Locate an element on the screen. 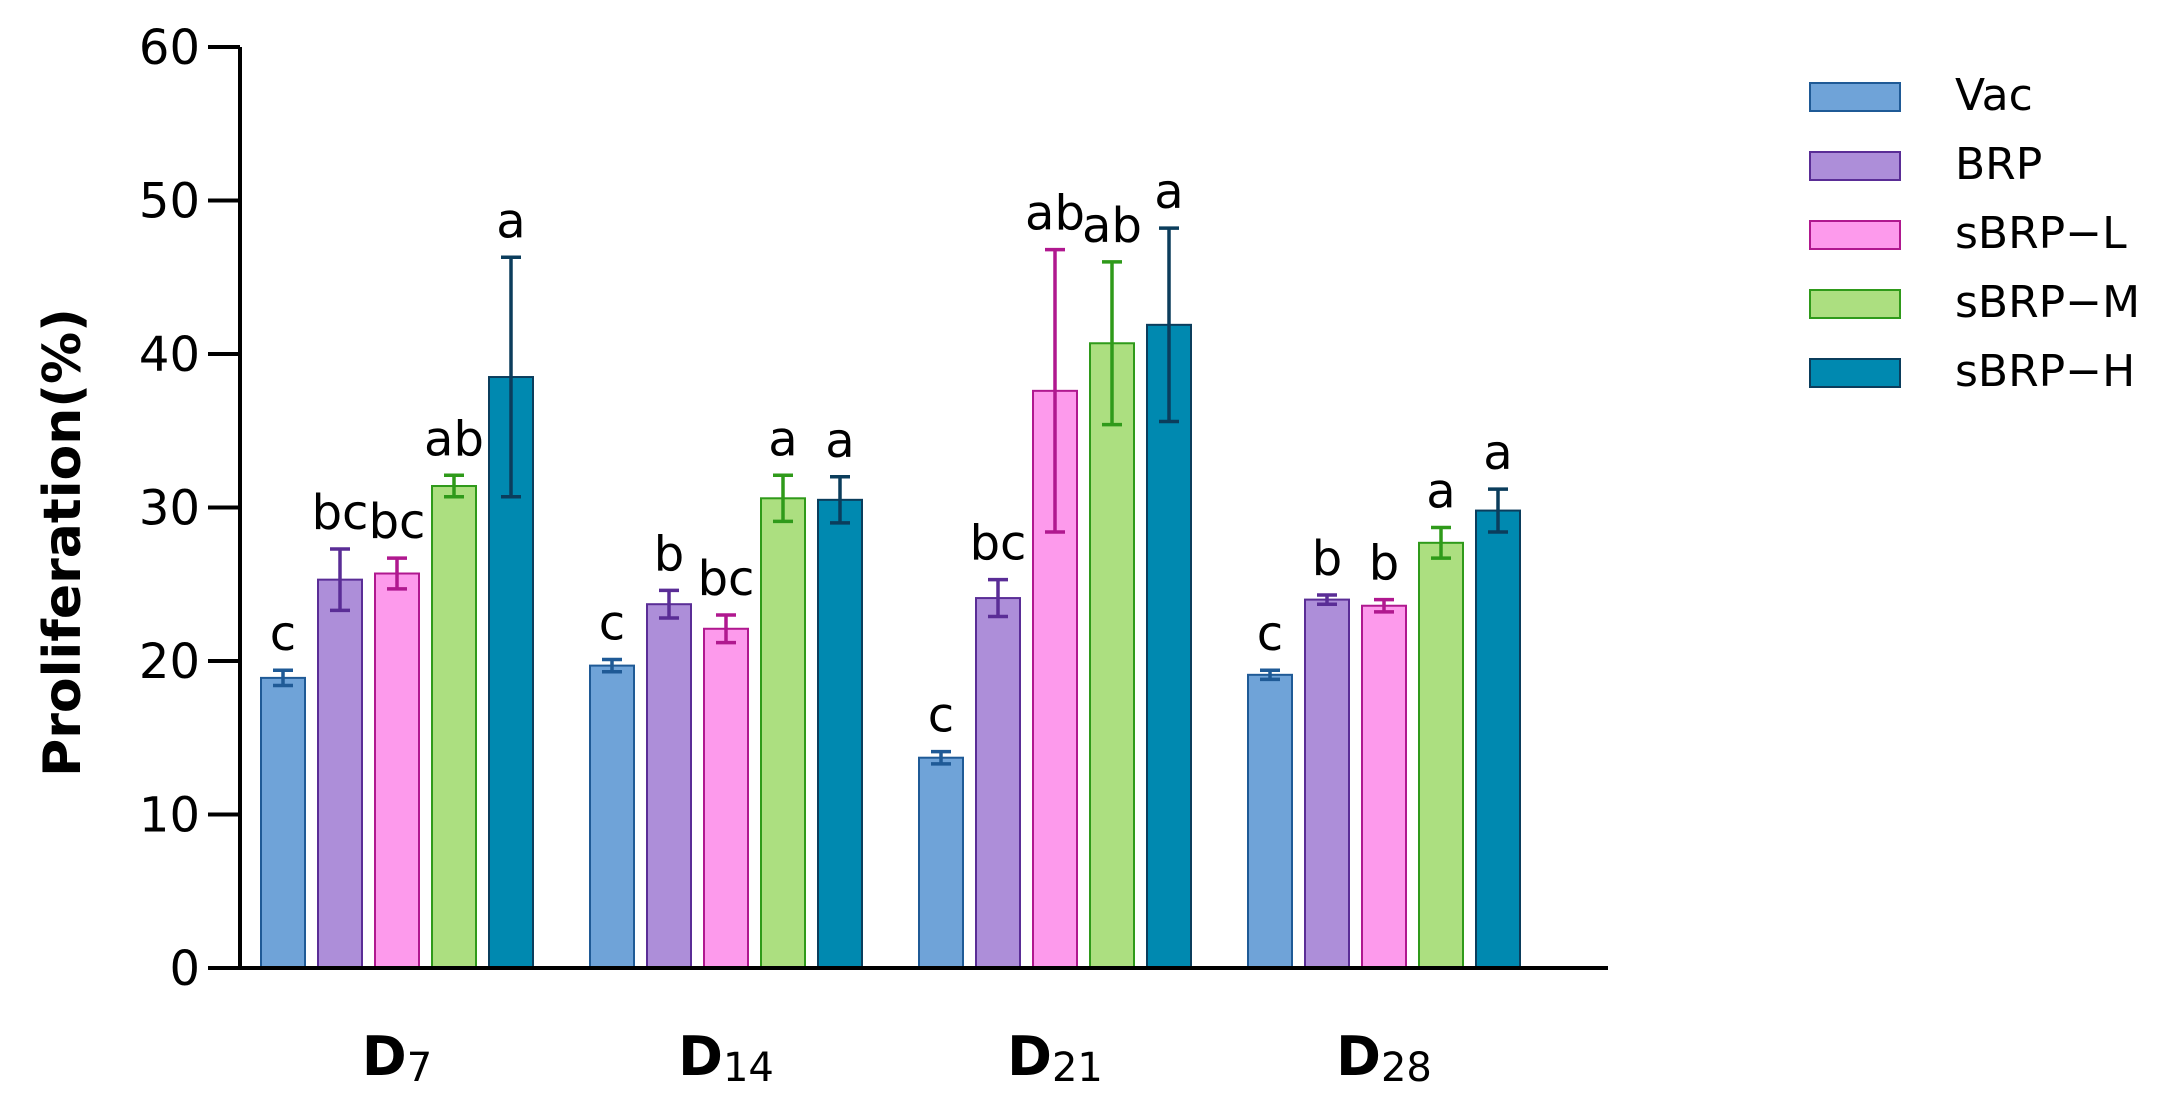  y-tick-label: 60 is located at coordinates (169, 48).